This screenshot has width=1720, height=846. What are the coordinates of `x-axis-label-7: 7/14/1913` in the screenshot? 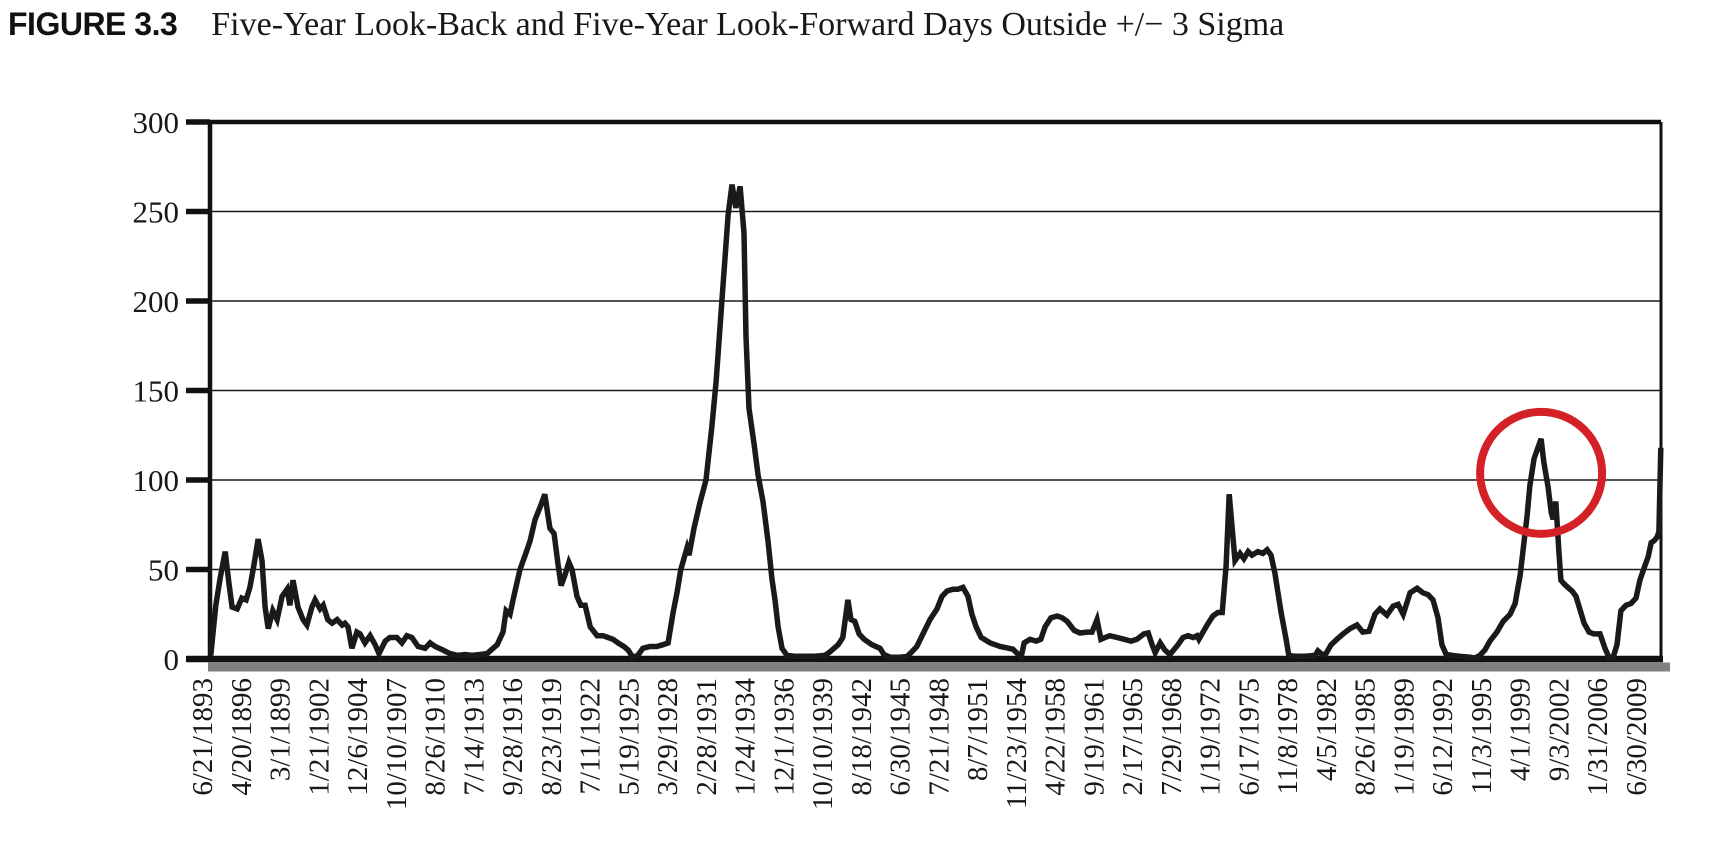 It's located at (474, 737).